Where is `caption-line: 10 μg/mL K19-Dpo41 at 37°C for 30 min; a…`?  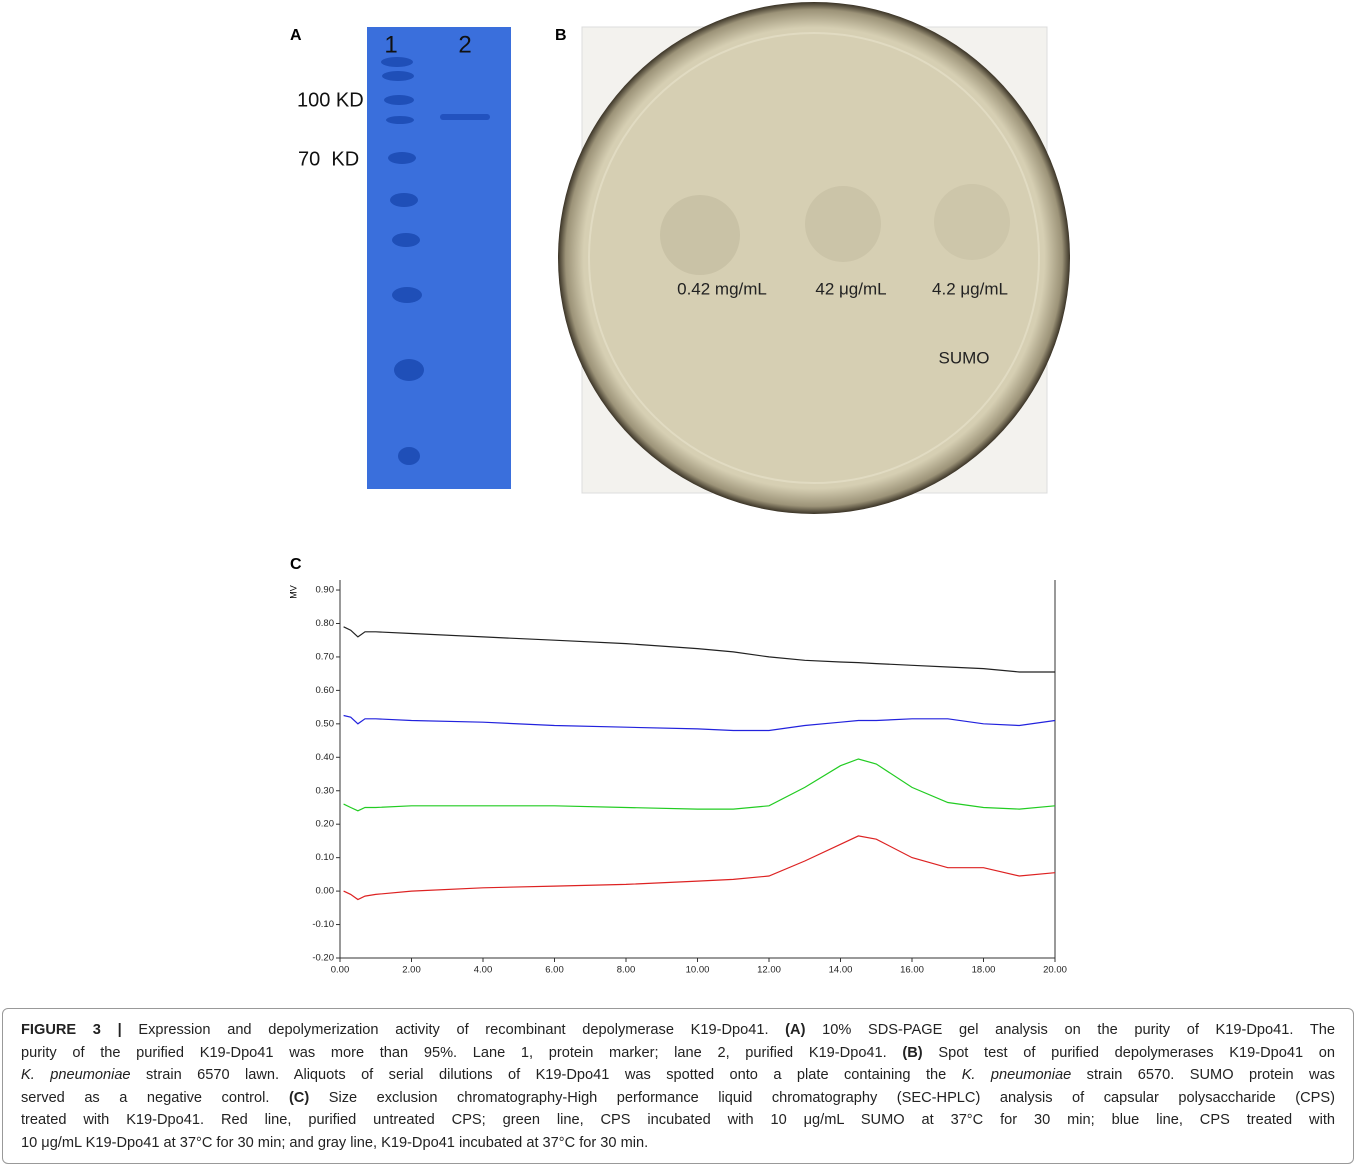
caption-line: 10 μg/mL K19-Dpo41 at 37°C for 30 min; a… is located at coordinates (678, 1143).